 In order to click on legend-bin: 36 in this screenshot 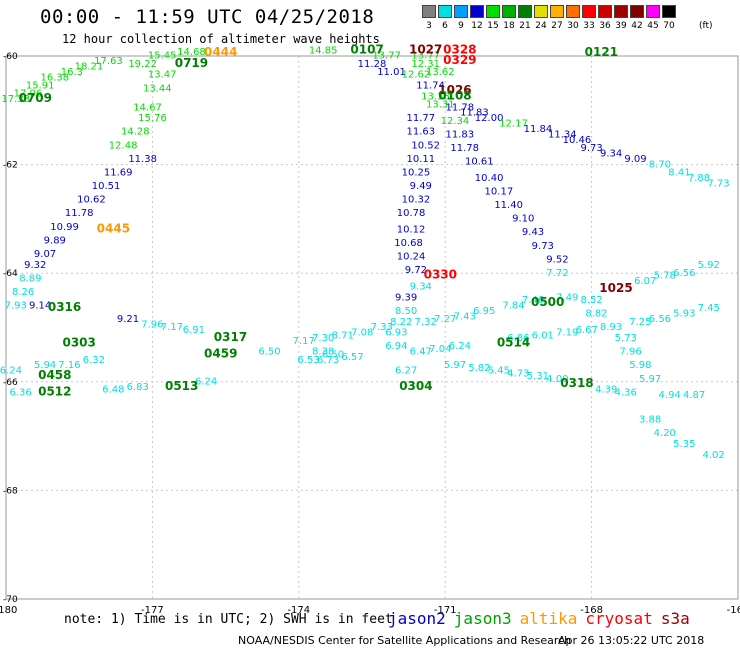, I will do `click(605, 18)`.